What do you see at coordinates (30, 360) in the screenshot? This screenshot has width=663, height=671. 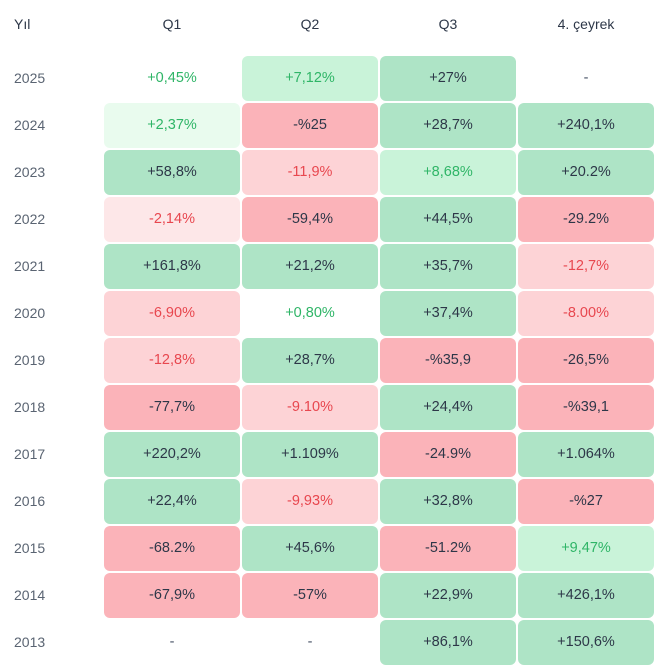 I see `year-label: 2019` at bounding box center [30, 360].